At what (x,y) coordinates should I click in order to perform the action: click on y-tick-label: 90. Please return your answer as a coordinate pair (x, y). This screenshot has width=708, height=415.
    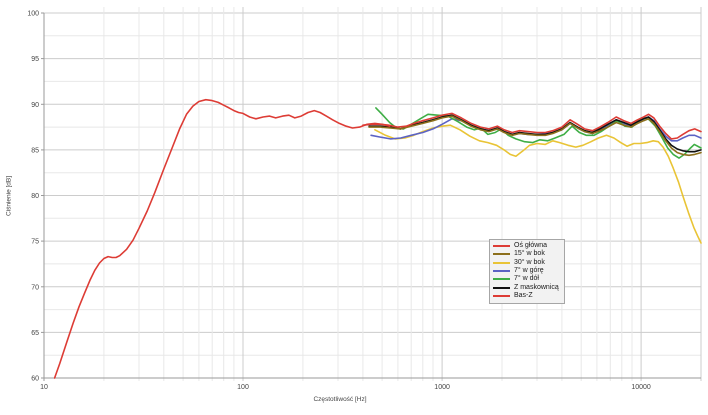
    Looking at the image, I should click on (35, 105).